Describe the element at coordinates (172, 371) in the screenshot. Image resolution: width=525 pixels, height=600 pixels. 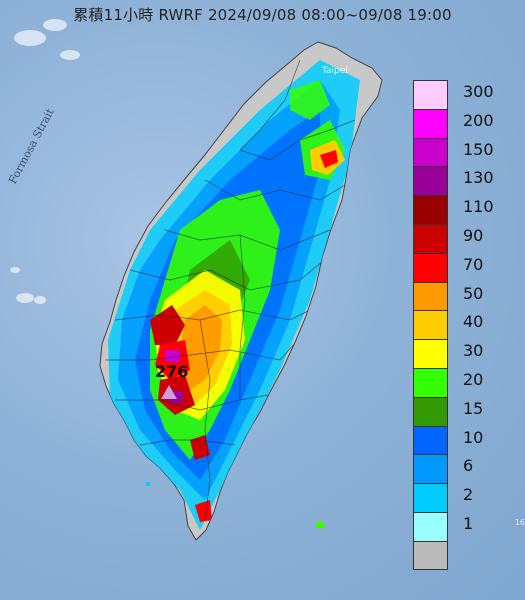
I see `max-rainfall-value: 276` at that location.